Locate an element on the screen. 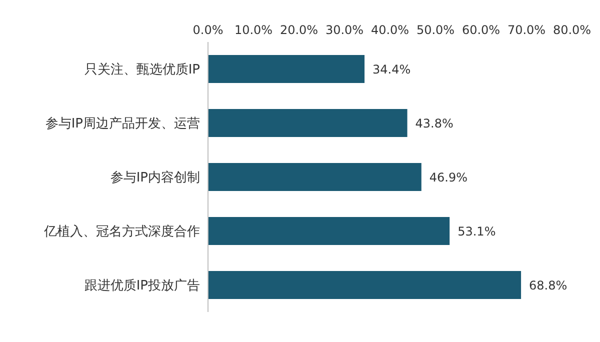 The width and height of the screenshot is (600, 342). data-label: 53.1% is located at coordinates (477, 231).